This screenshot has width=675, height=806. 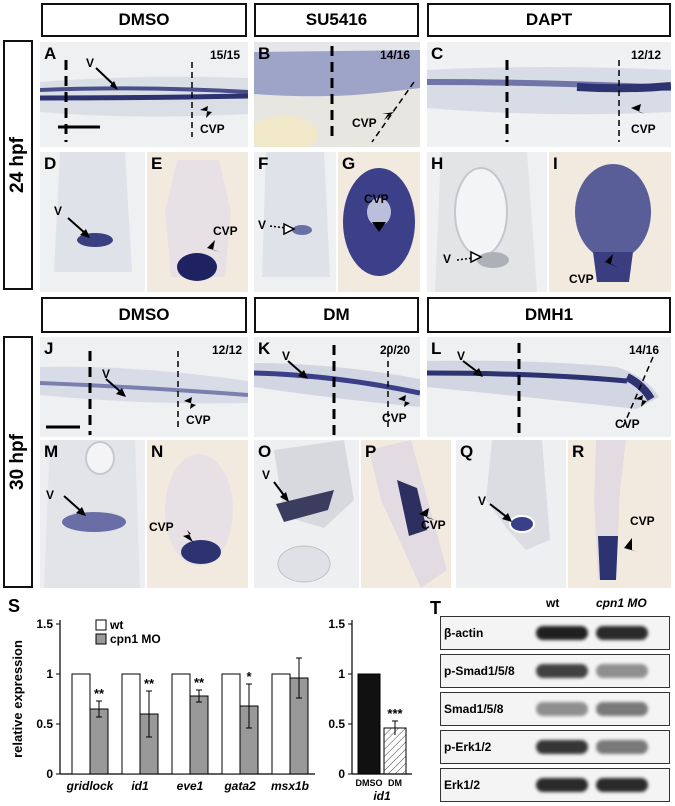 I want to click on section-f-image, so click(x=296, y=214).